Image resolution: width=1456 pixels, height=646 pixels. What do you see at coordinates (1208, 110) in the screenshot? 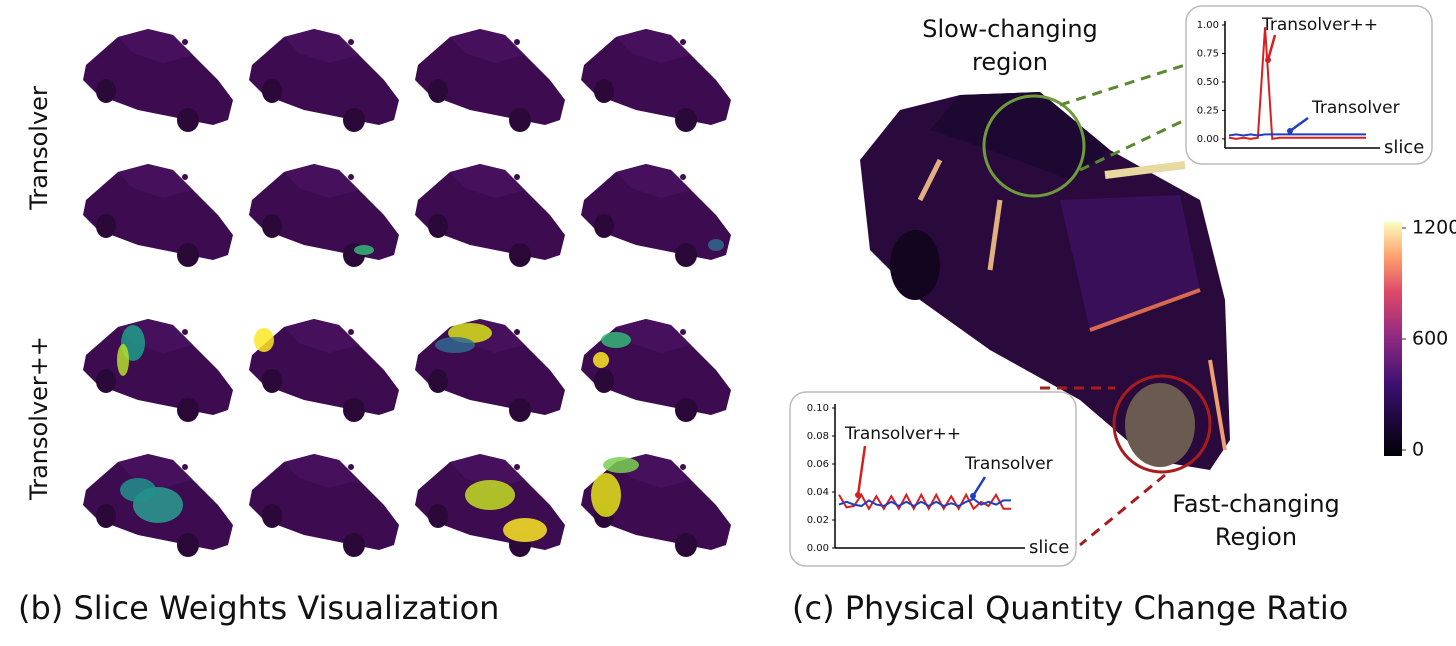
I see `y-tick-label: 0.25` at bounding box center [1208, 110].